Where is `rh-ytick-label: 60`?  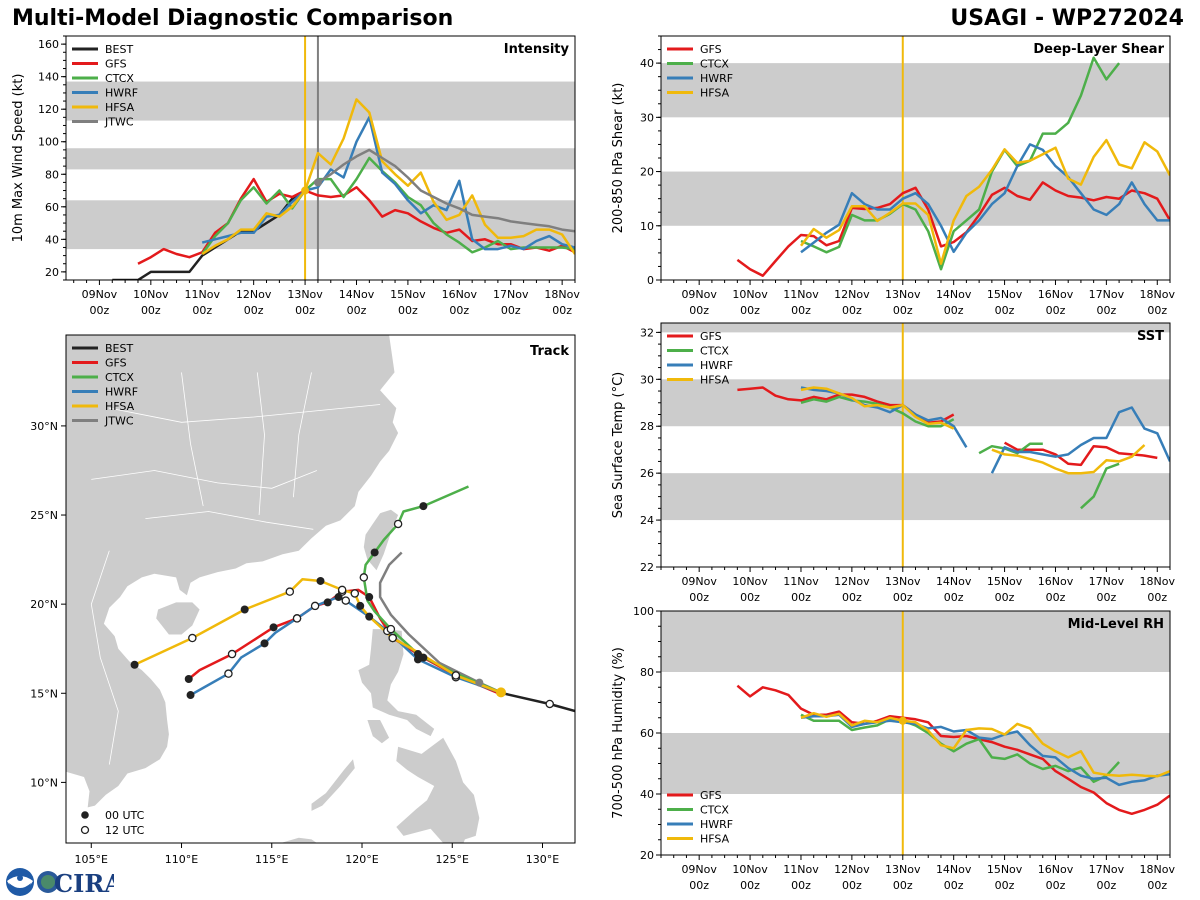
rh-ytick-label: 60 is located at coordinates (647, 733).